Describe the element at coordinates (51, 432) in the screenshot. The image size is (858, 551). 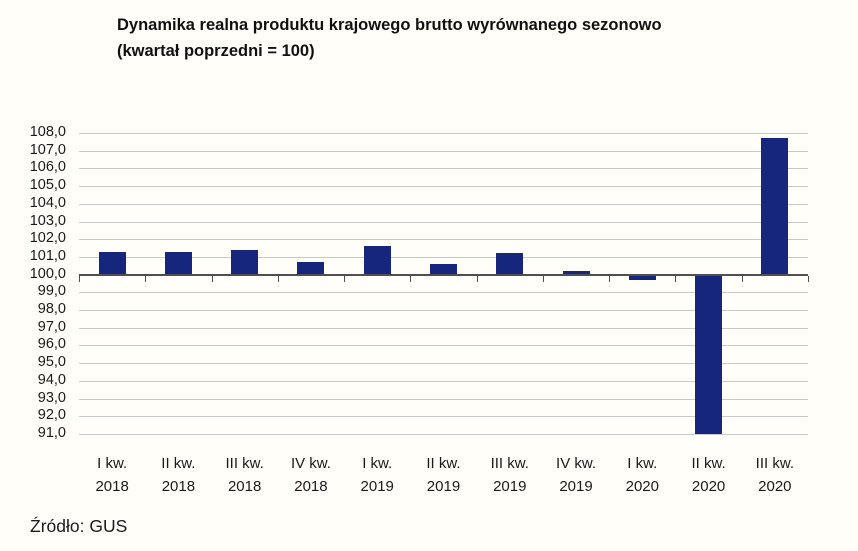
I see `y-axis-tick-label: 91,0` at that location.